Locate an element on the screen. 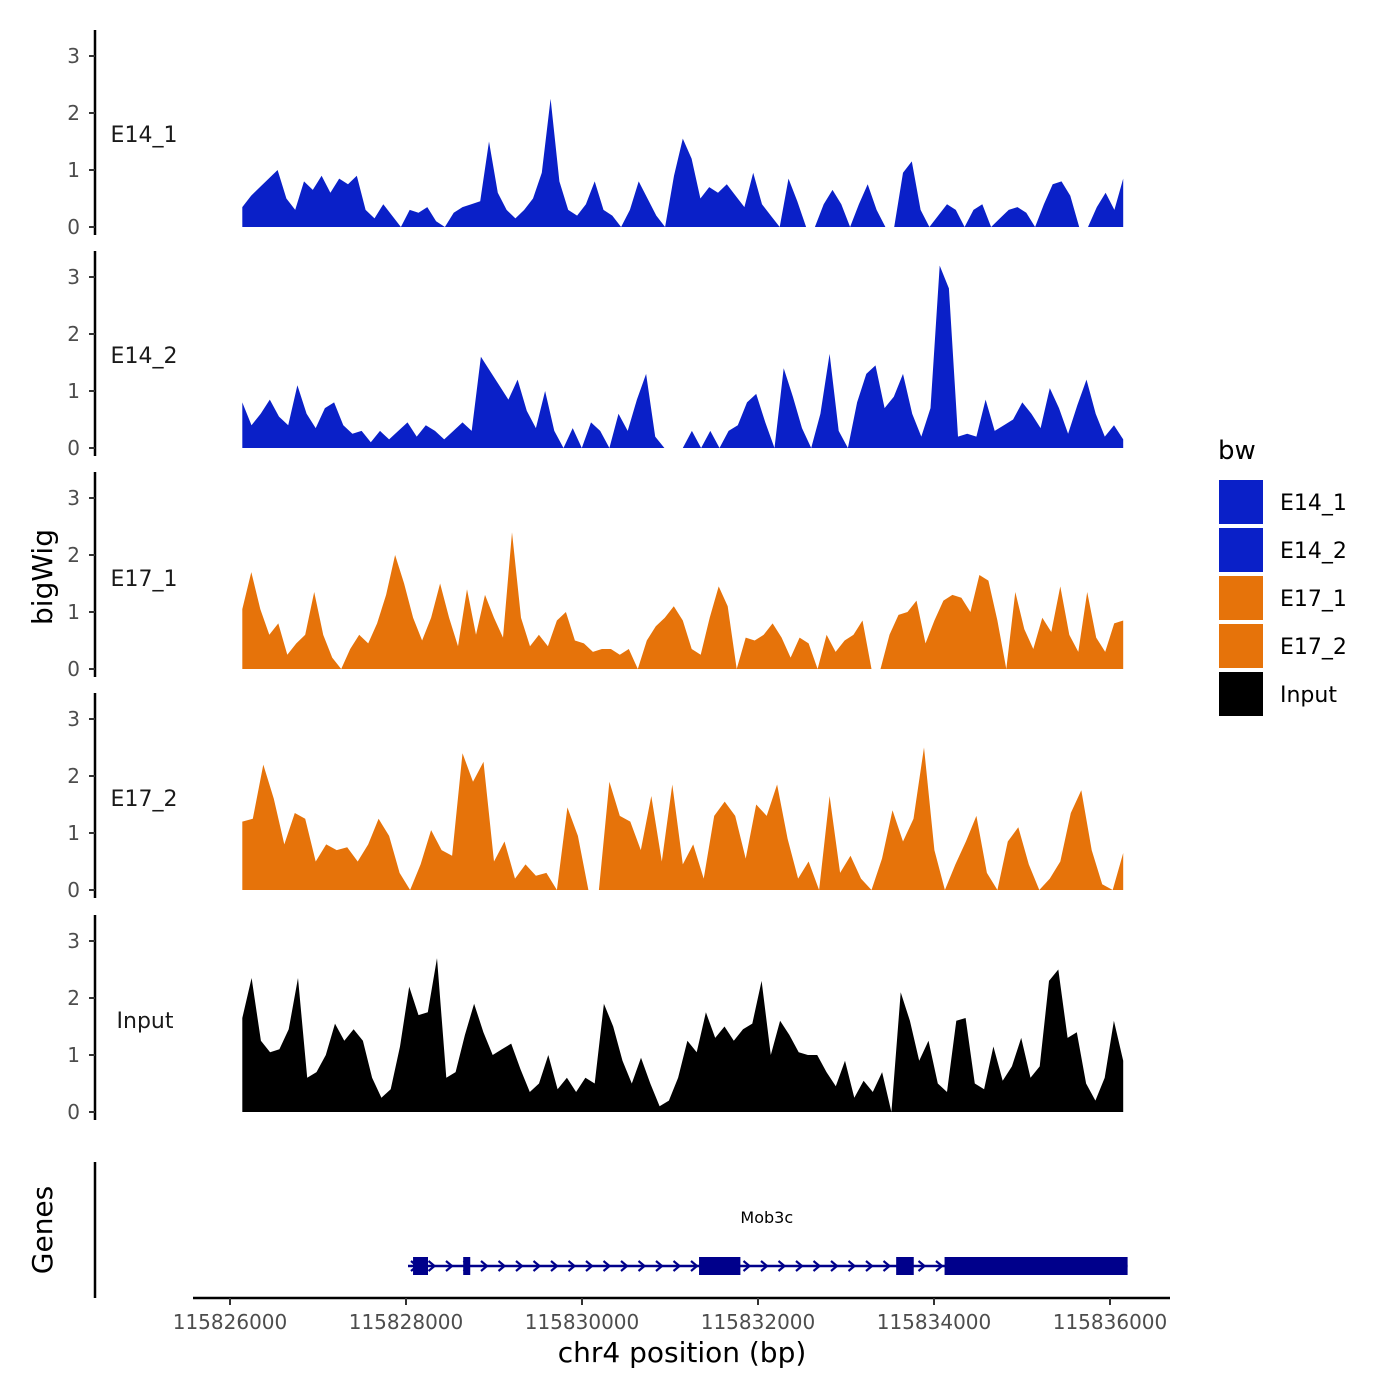 The height and width of the screenshot is (1400, 1400). track-e14-2: 0 1 2 3 E14_2 is located at coordinates (595, 355).